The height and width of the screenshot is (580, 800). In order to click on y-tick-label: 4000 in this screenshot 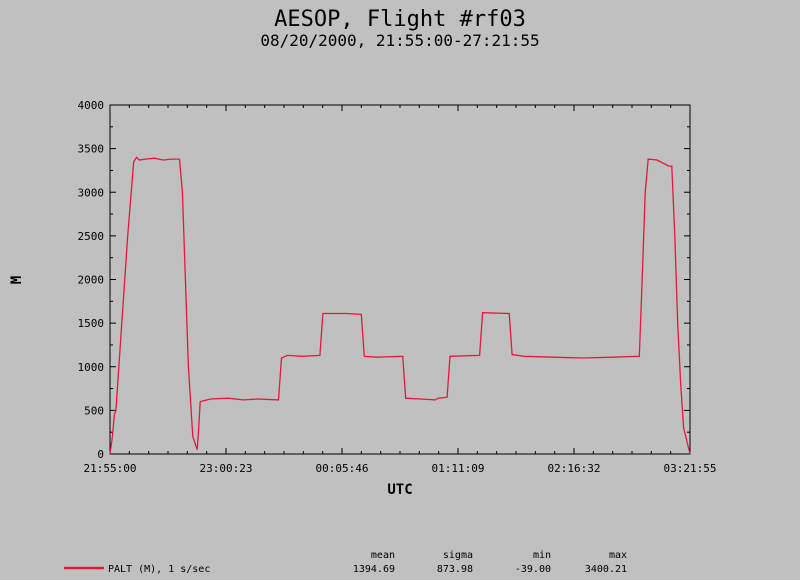, I will do `click(91, 105)`.